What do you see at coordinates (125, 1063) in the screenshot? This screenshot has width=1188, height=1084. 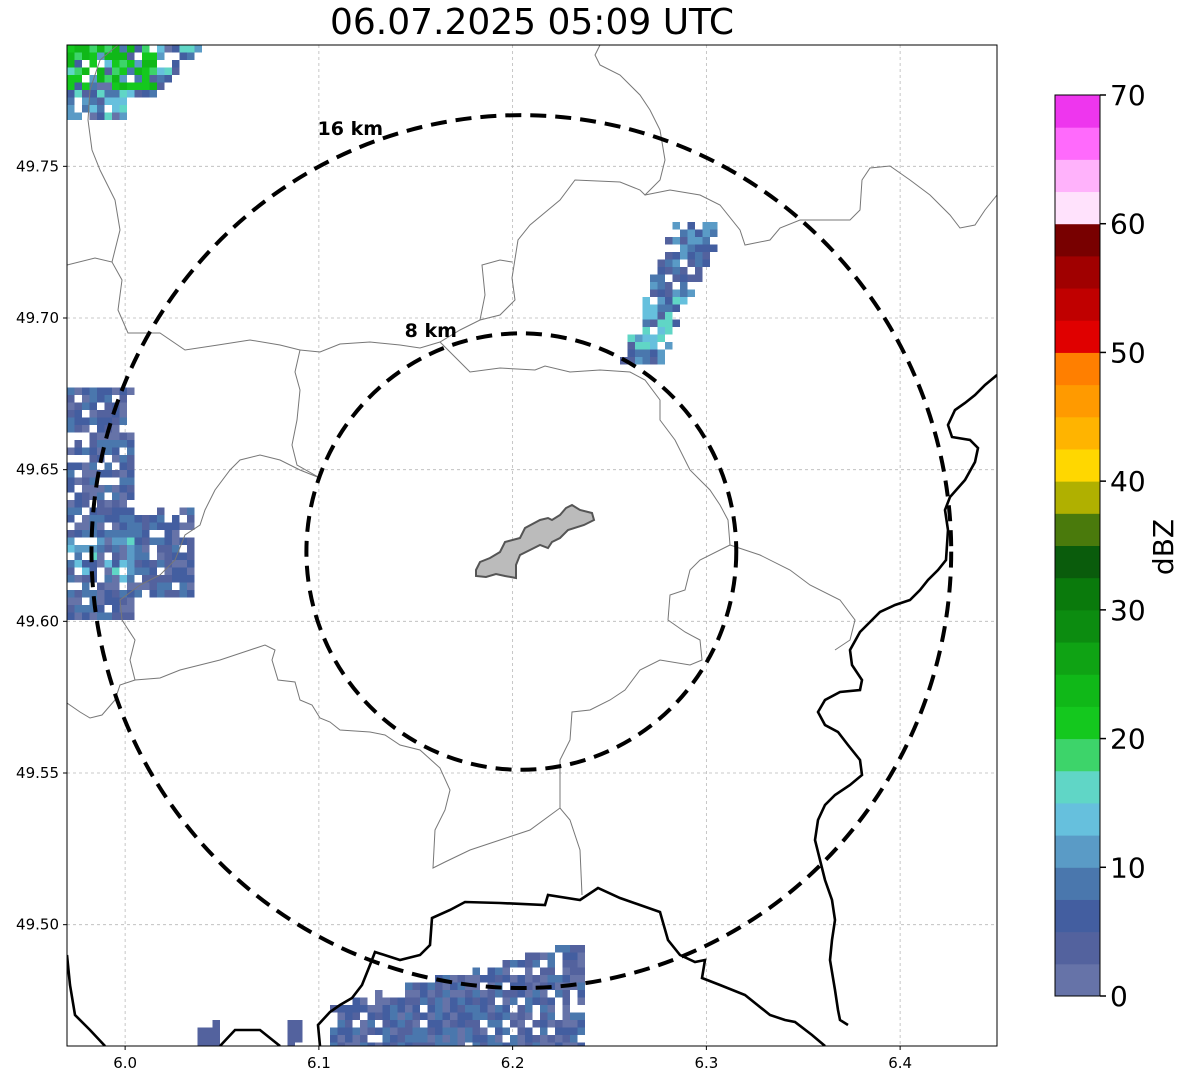 I see `lon-tick-label: 6.0` at bounding box center [125, 1063].